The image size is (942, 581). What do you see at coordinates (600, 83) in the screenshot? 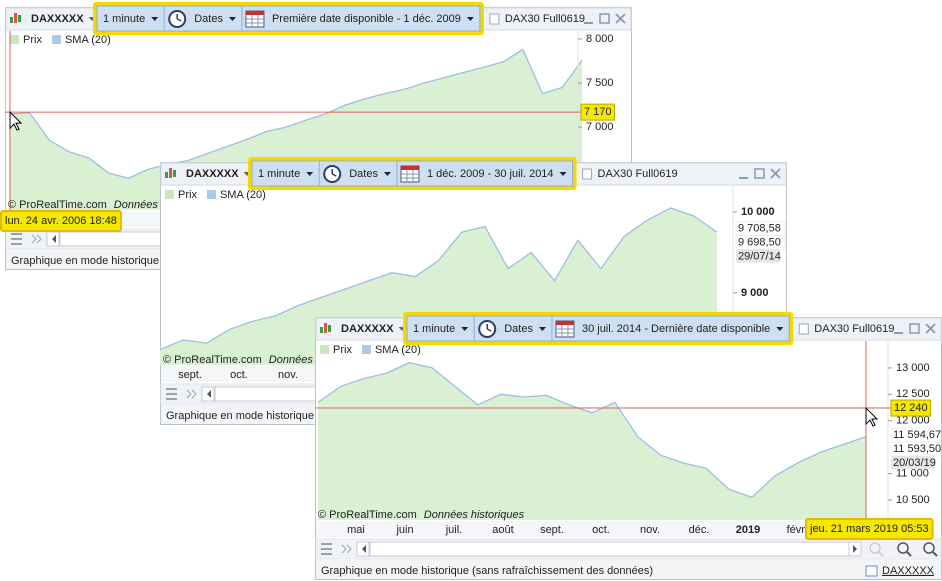
I see `y-tick-label: 7 500` at bounding box center [600, 83].